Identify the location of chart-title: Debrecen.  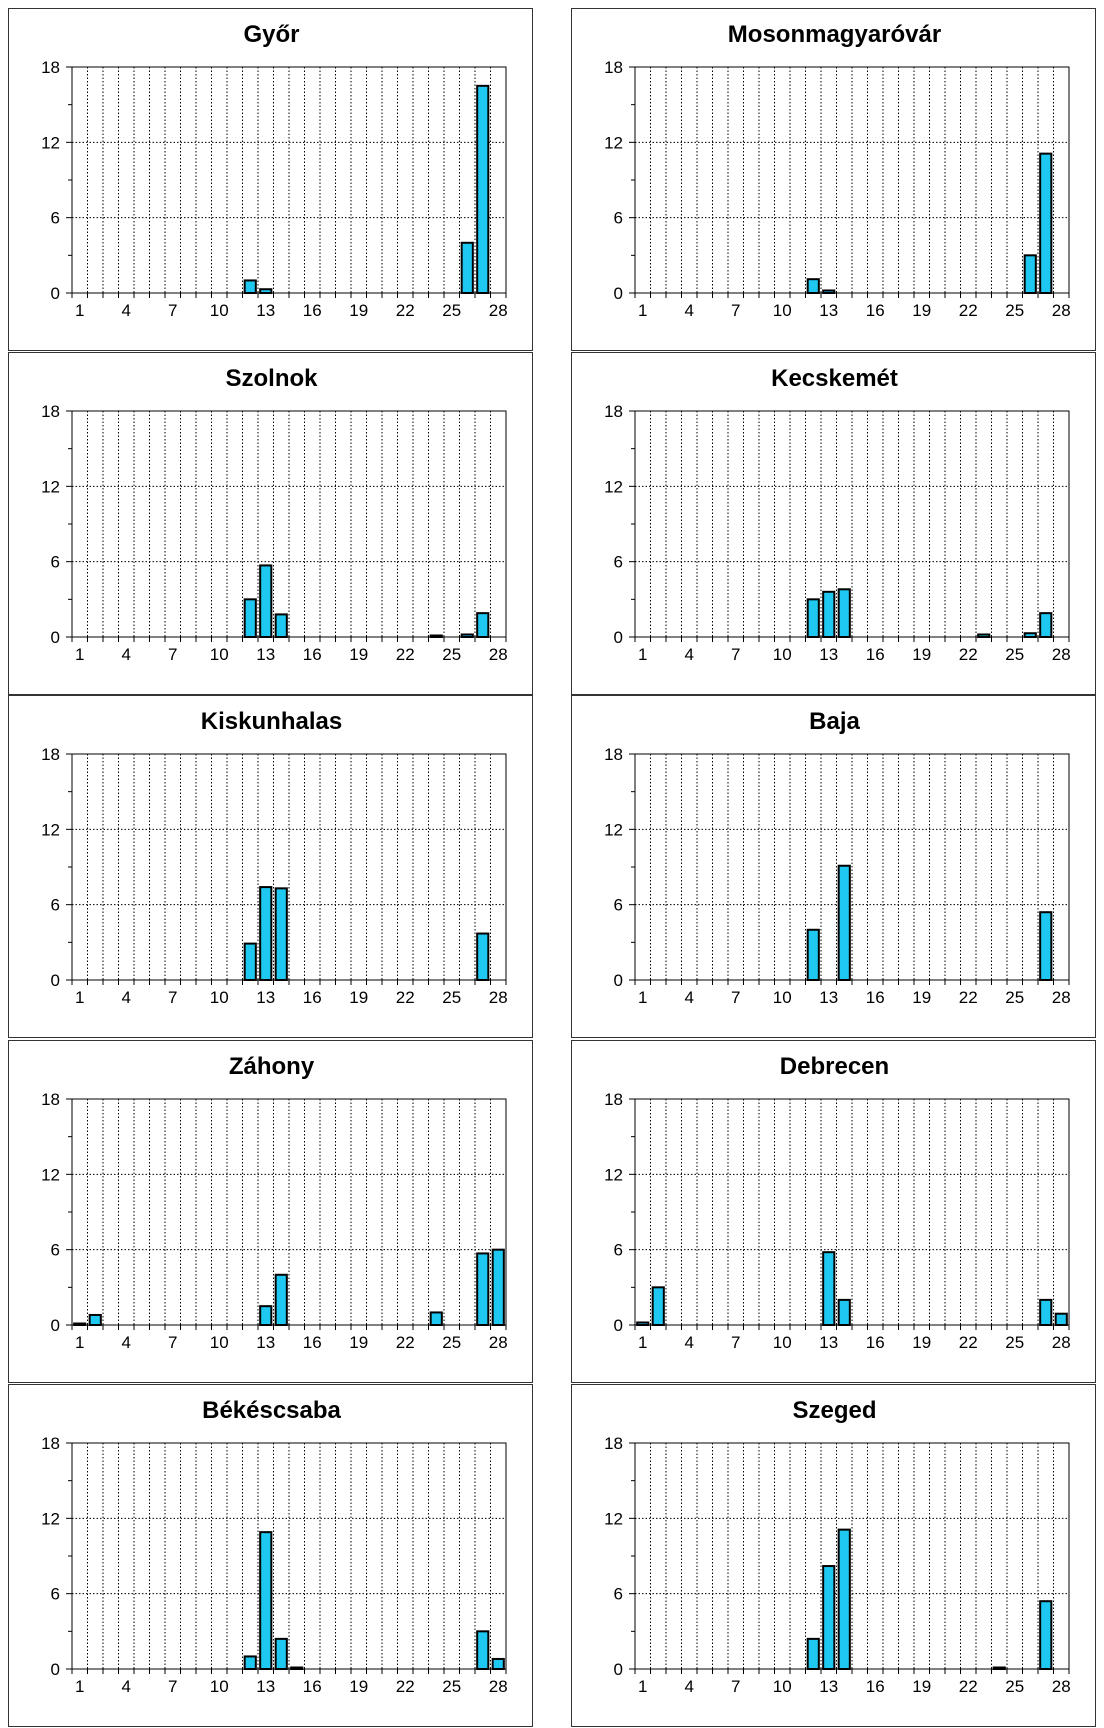
(834, 1066).